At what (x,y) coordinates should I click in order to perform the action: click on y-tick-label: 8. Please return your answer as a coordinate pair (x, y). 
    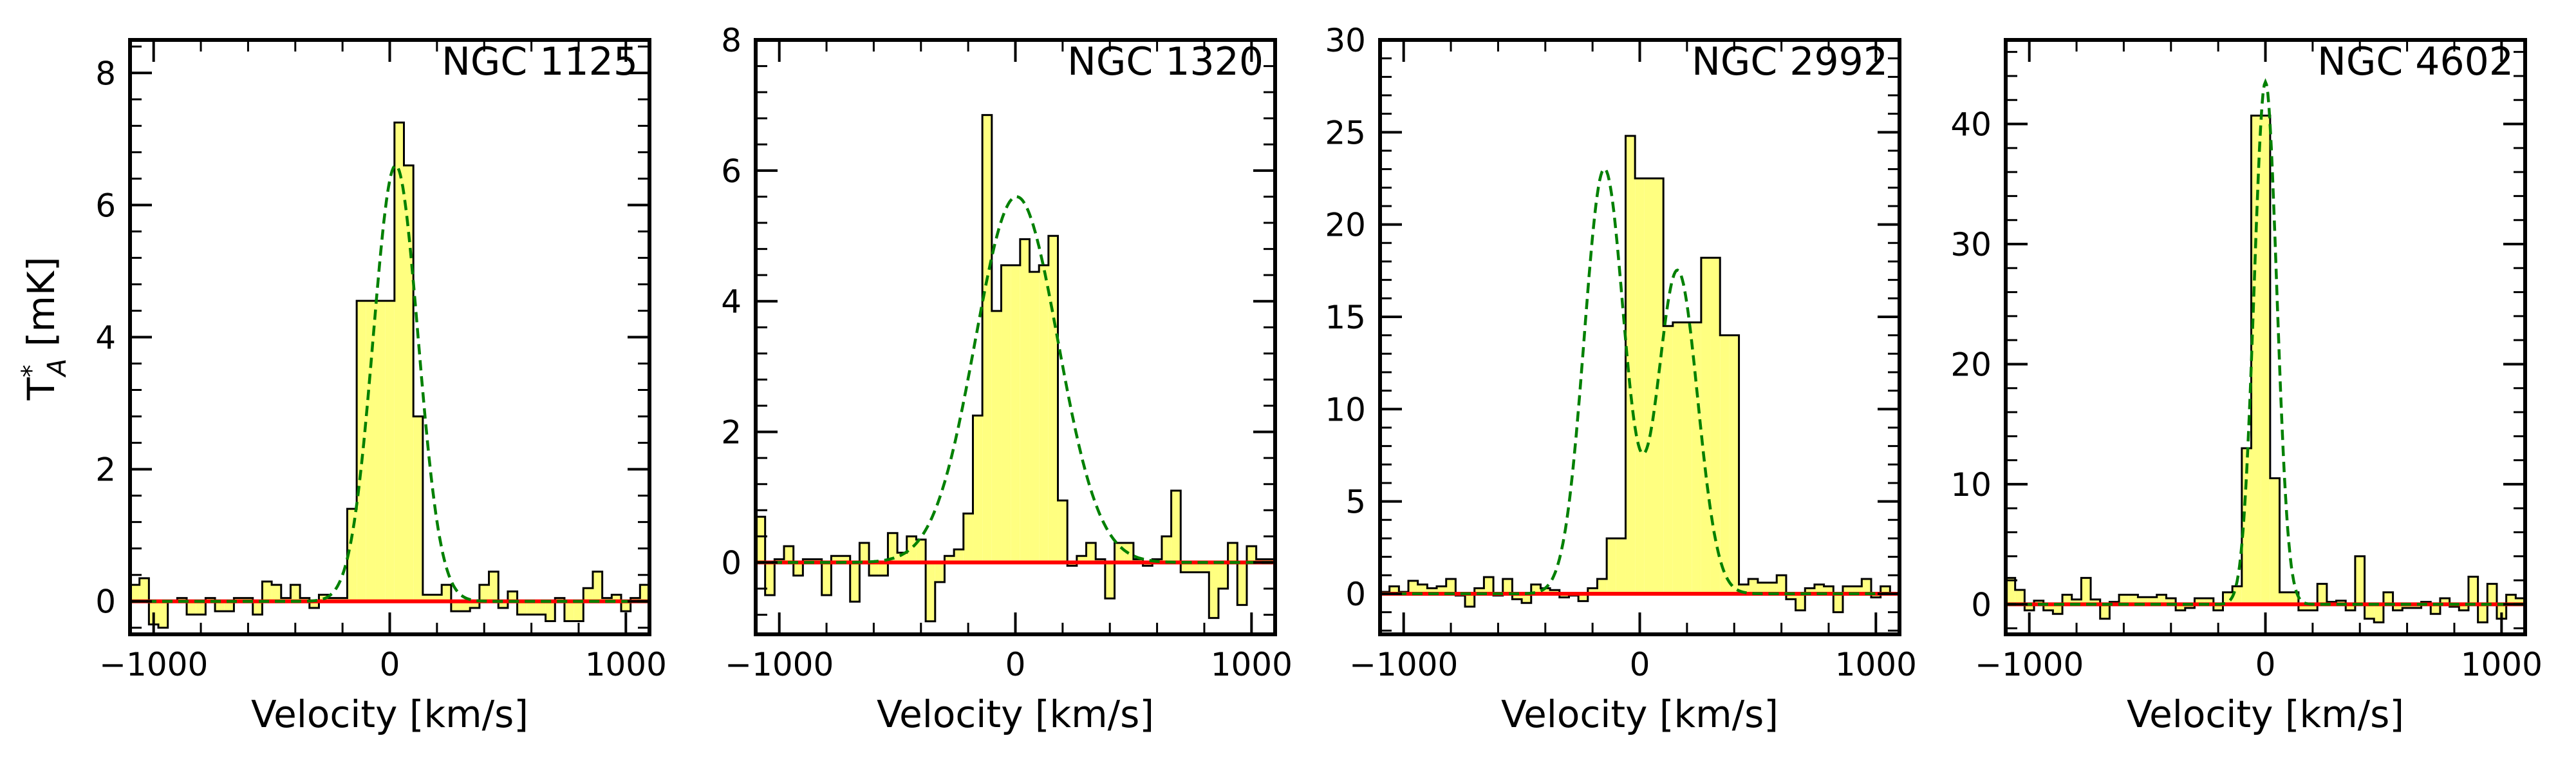
    Looking at the image, I should click on (105, 74).